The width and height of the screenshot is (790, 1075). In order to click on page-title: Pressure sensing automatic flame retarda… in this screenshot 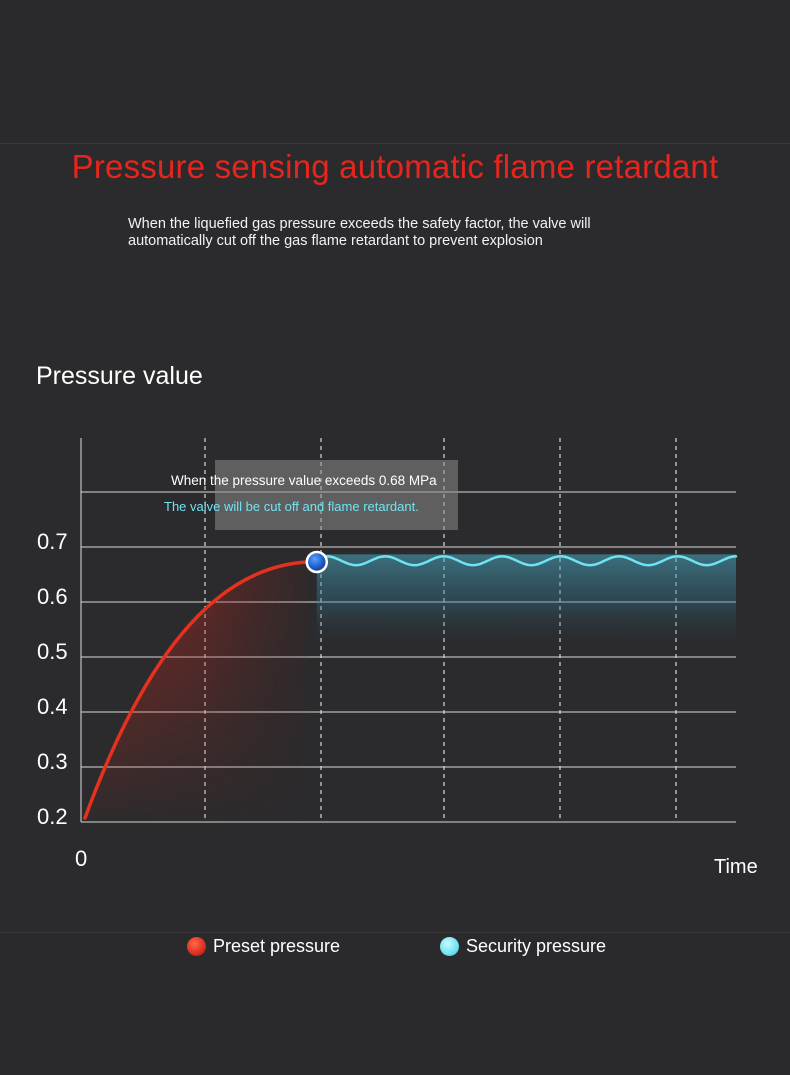, I will do `click(395, 166)`.